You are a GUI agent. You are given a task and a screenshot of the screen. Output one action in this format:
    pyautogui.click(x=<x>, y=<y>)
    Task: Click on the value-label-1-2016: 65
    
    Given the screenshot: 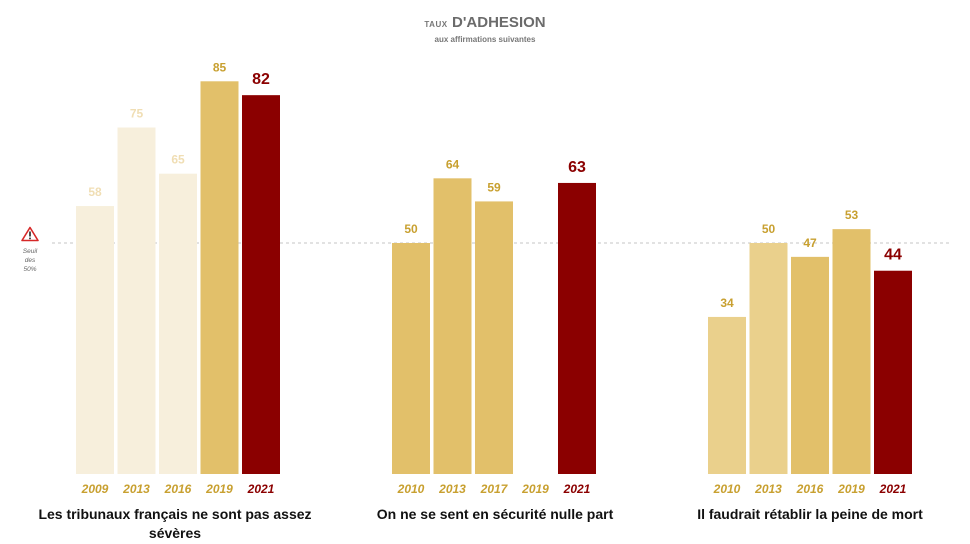 What is the action you would take?
    pyautogui.click(x=178, y=160)
    